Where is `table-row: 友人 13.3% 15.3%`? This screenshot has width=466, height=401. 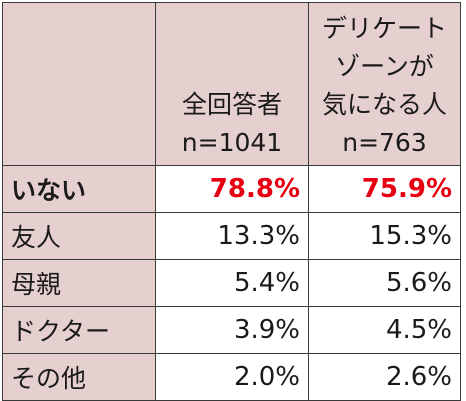 table-row: 友人 13.3% 15.3% is located at coordinates (231, 236).